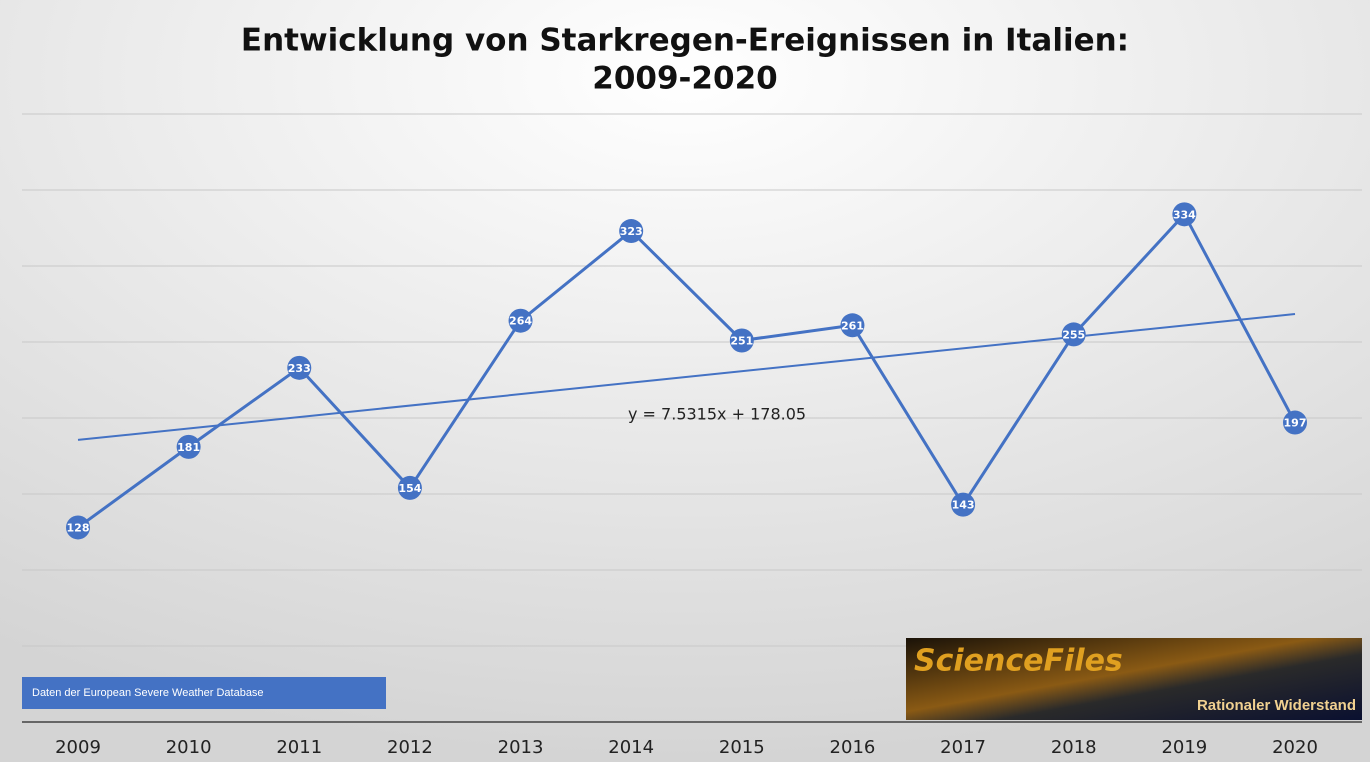  I want to click on x-tick-label: 2014, so click(631, 747).